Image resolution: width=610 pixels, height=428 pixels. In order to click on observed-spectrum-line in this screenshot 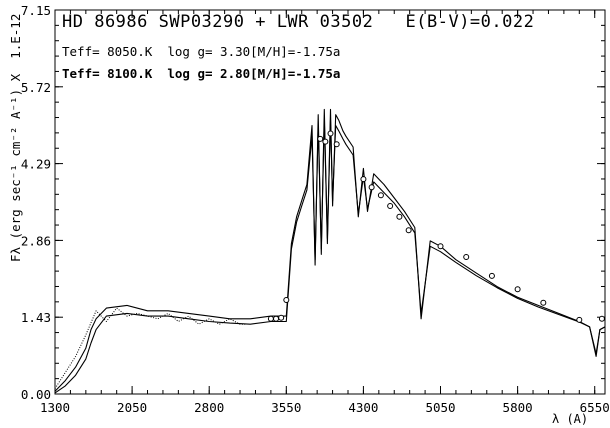, I will do `click(150, 348)`.